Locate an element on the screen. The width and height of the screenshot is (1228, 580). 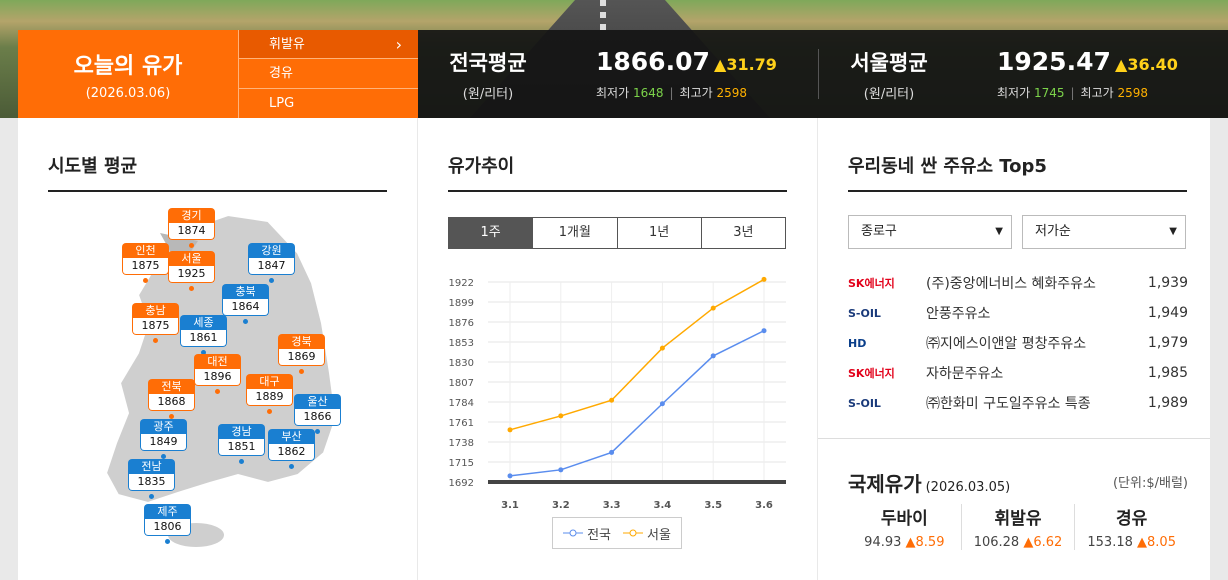
seoul-min: 1745 is located at coordinates (1049, 93).